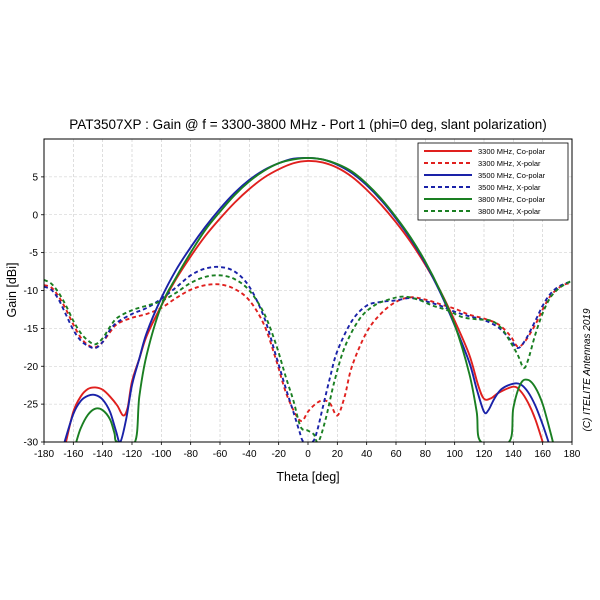  I want to click on y-tick-label-1: -25, so click(31, 405).